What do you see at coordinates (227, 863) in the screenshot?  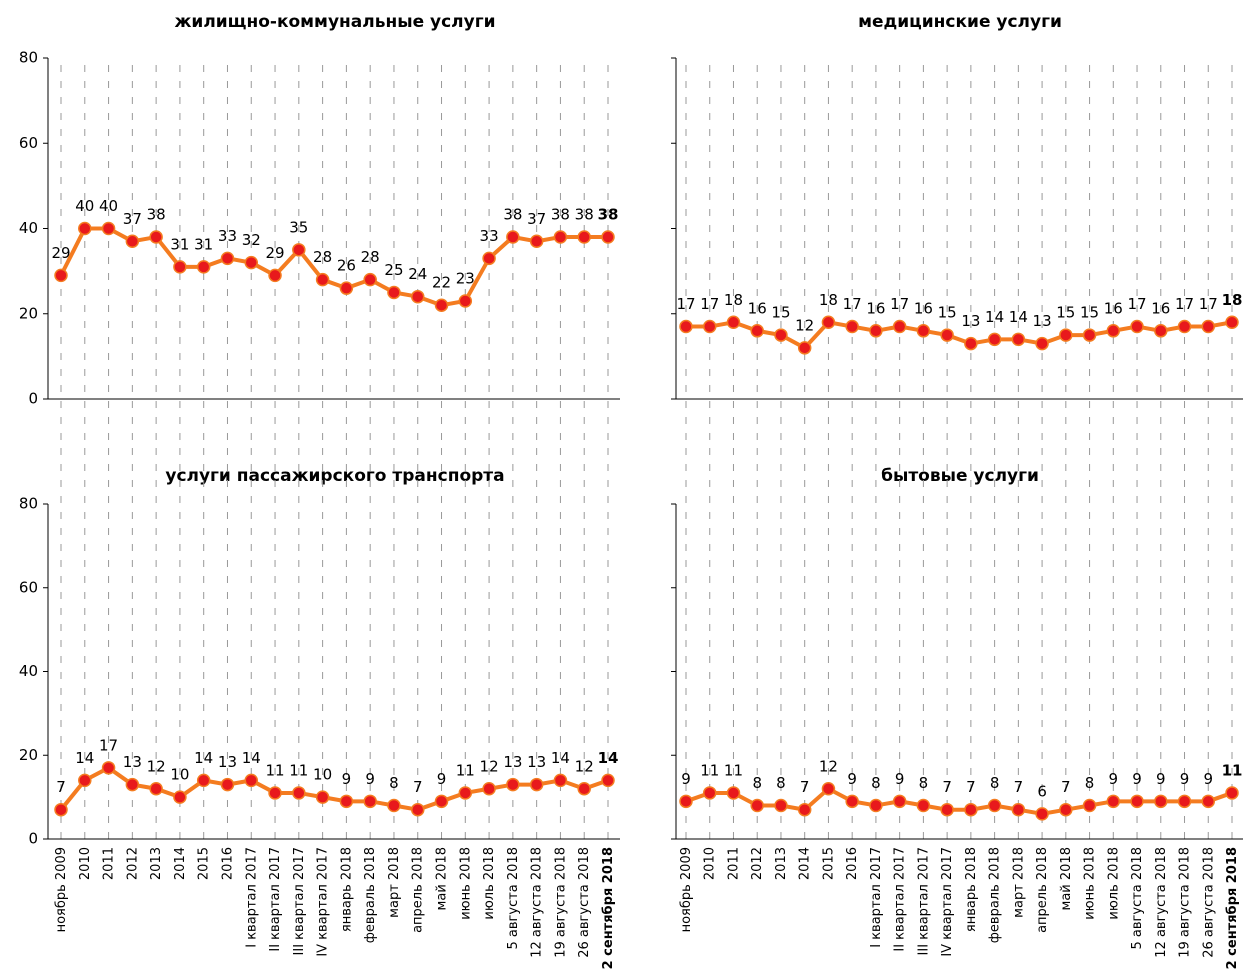 I see `x-tick-label: 2016` at bounding box center [227, 863].